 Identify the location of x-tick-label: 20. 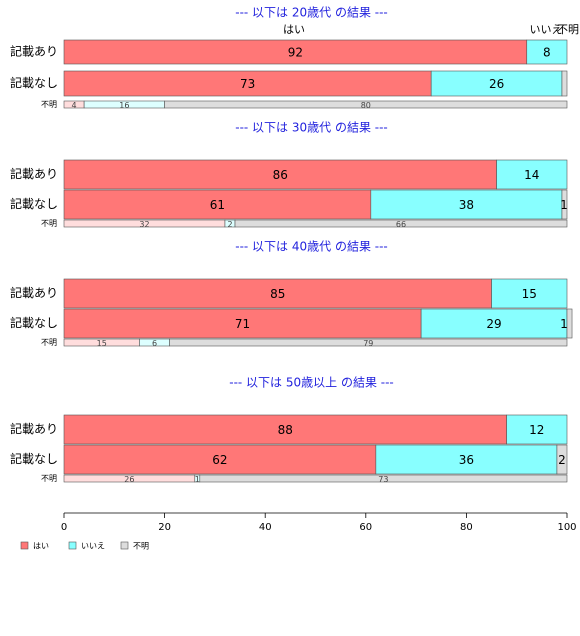
(164, 527).